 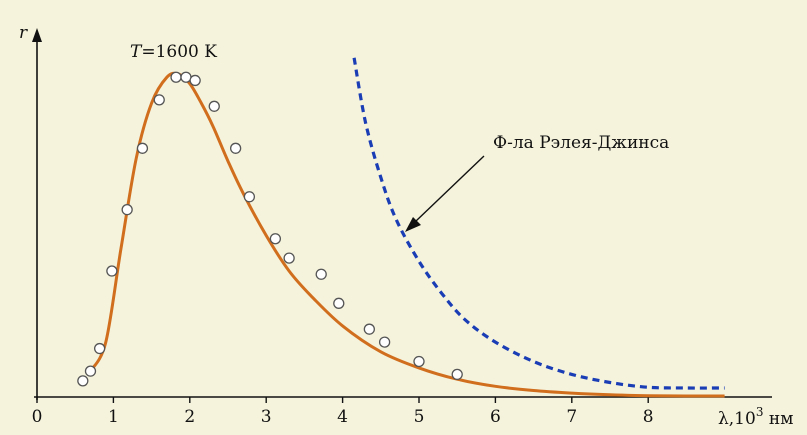 I want to click on x-tick-label: 1, so click(x=113, y=417).